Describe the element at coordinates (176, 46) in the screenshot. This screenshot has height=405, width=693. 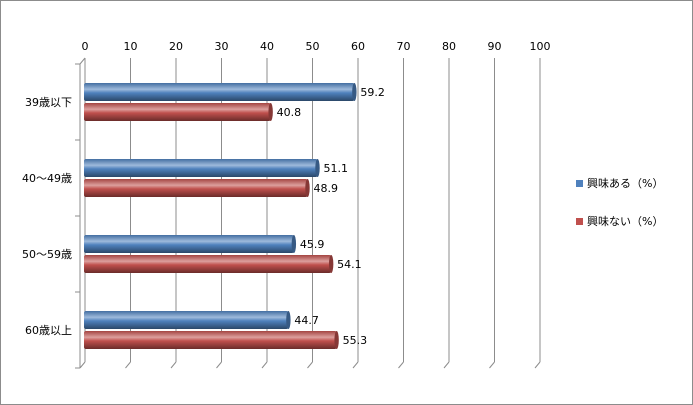
I see `x-tick-label: 20` at that location.